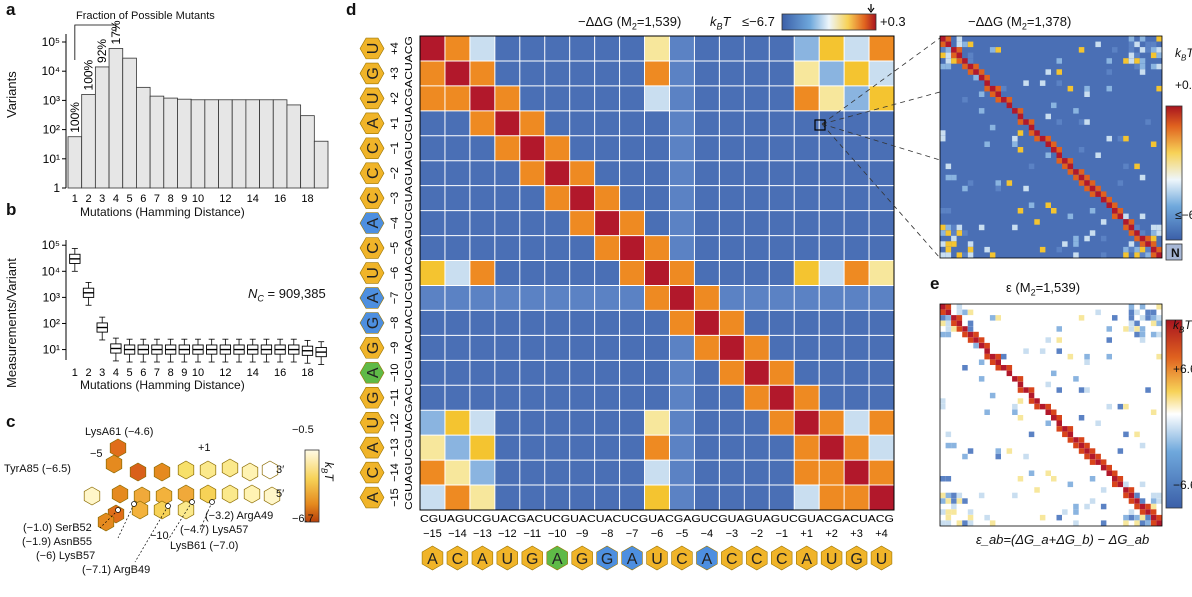  What do you see at coordinates (1020, 23) in the screenshot?
I see `dzoom-title: −ΔΔG (M2=1,378)` at bounding box center [1020, 23].